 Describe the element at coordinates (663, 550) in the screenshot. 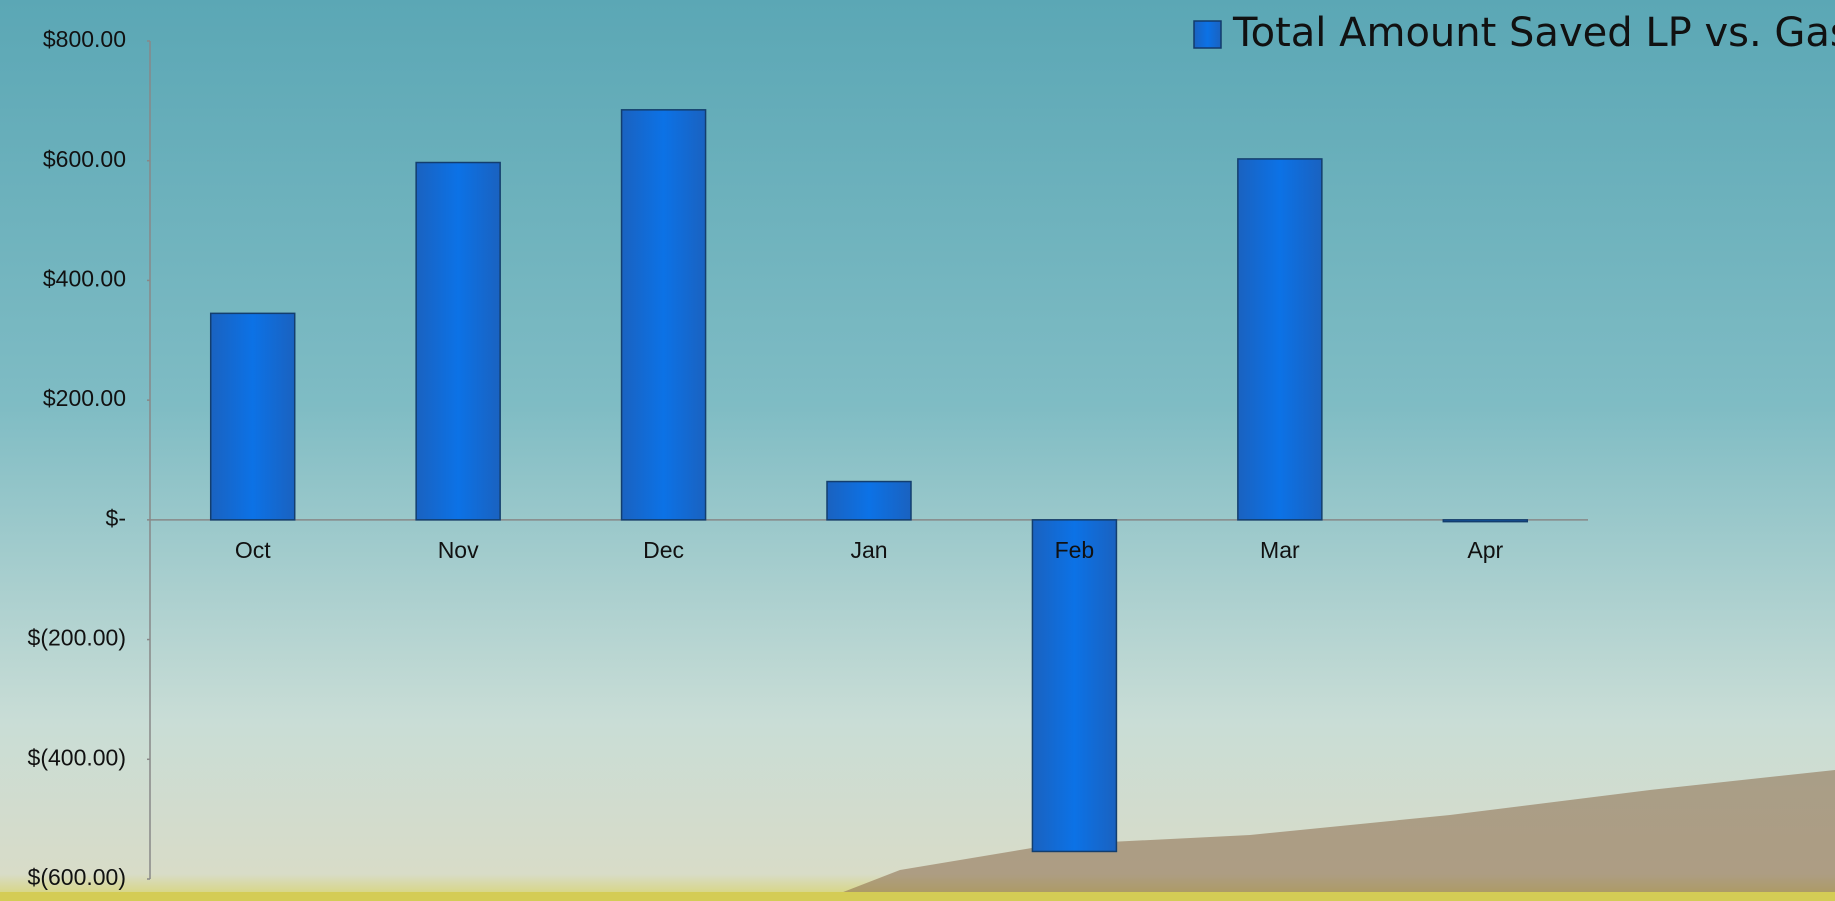

I see `x-tick-label: Dec` at that location.